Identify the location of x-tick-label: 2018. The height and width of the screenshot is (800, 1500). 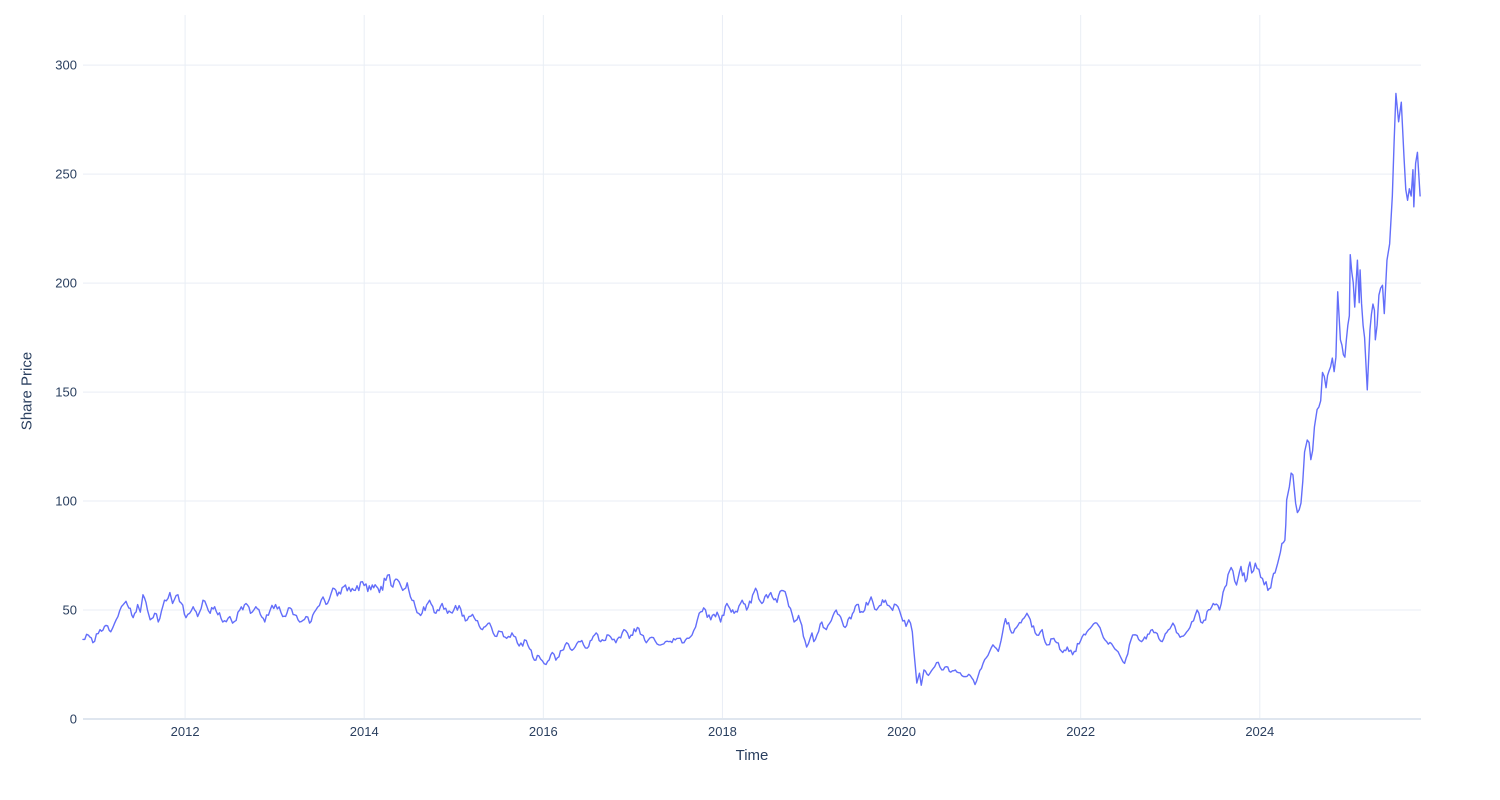
(722, 731).